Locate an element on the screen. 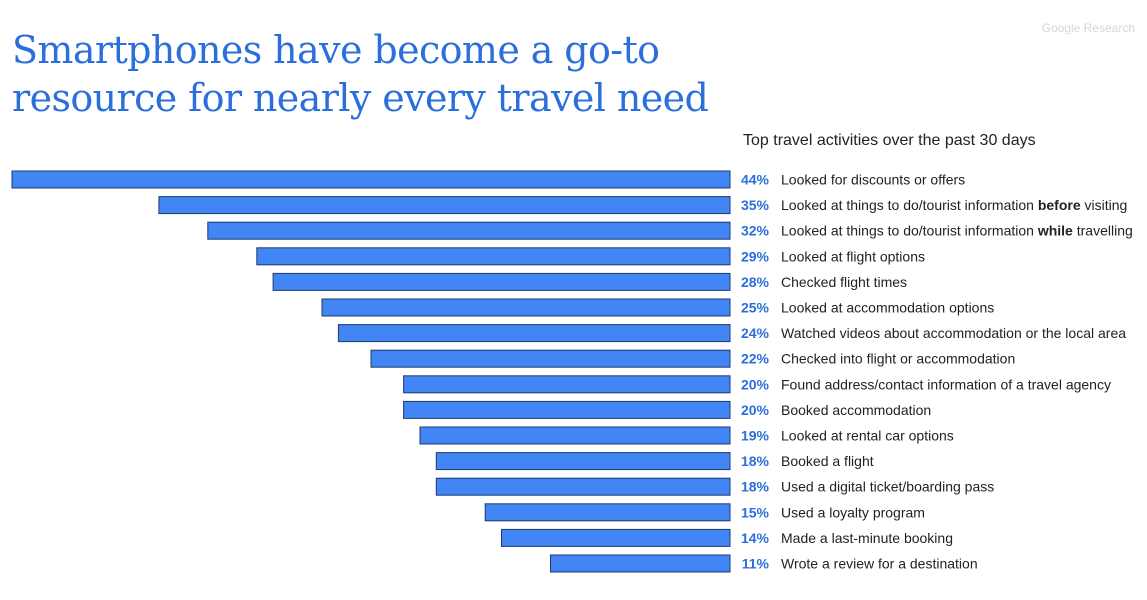 The height and width of the screenshot is (600, 1147). chart-title-line-1: Smartphones have become a go-to is located at coordinates (336, 50).